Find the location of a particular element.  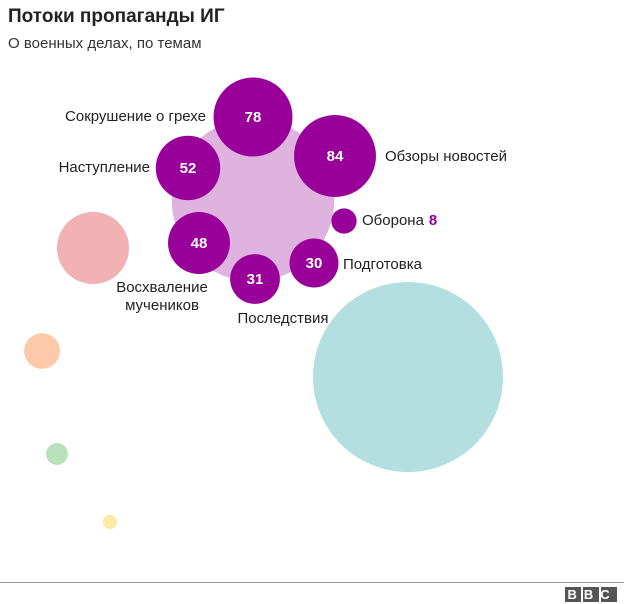

value-label: 84 is located at coordinates (335, 156).